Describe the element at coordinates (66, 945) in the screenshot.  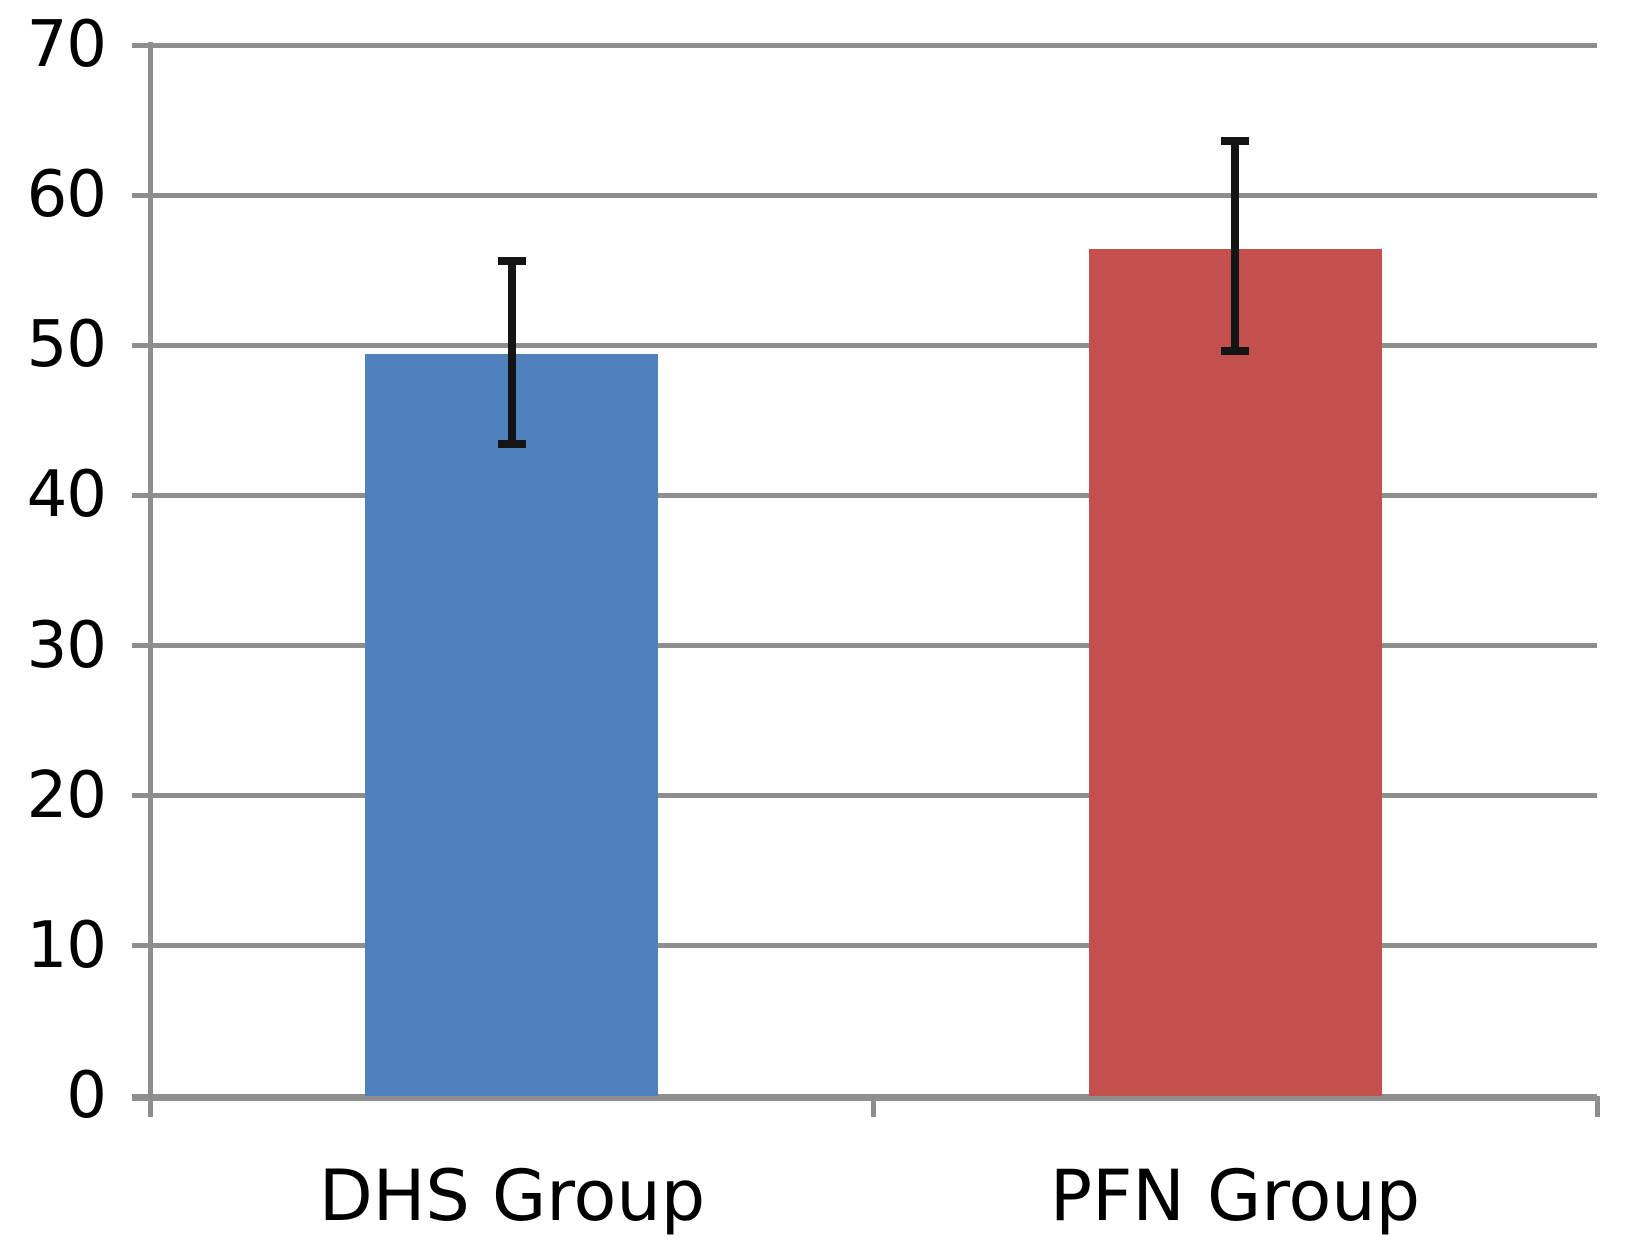
I see `y-tick-label-10: 10` at that location.